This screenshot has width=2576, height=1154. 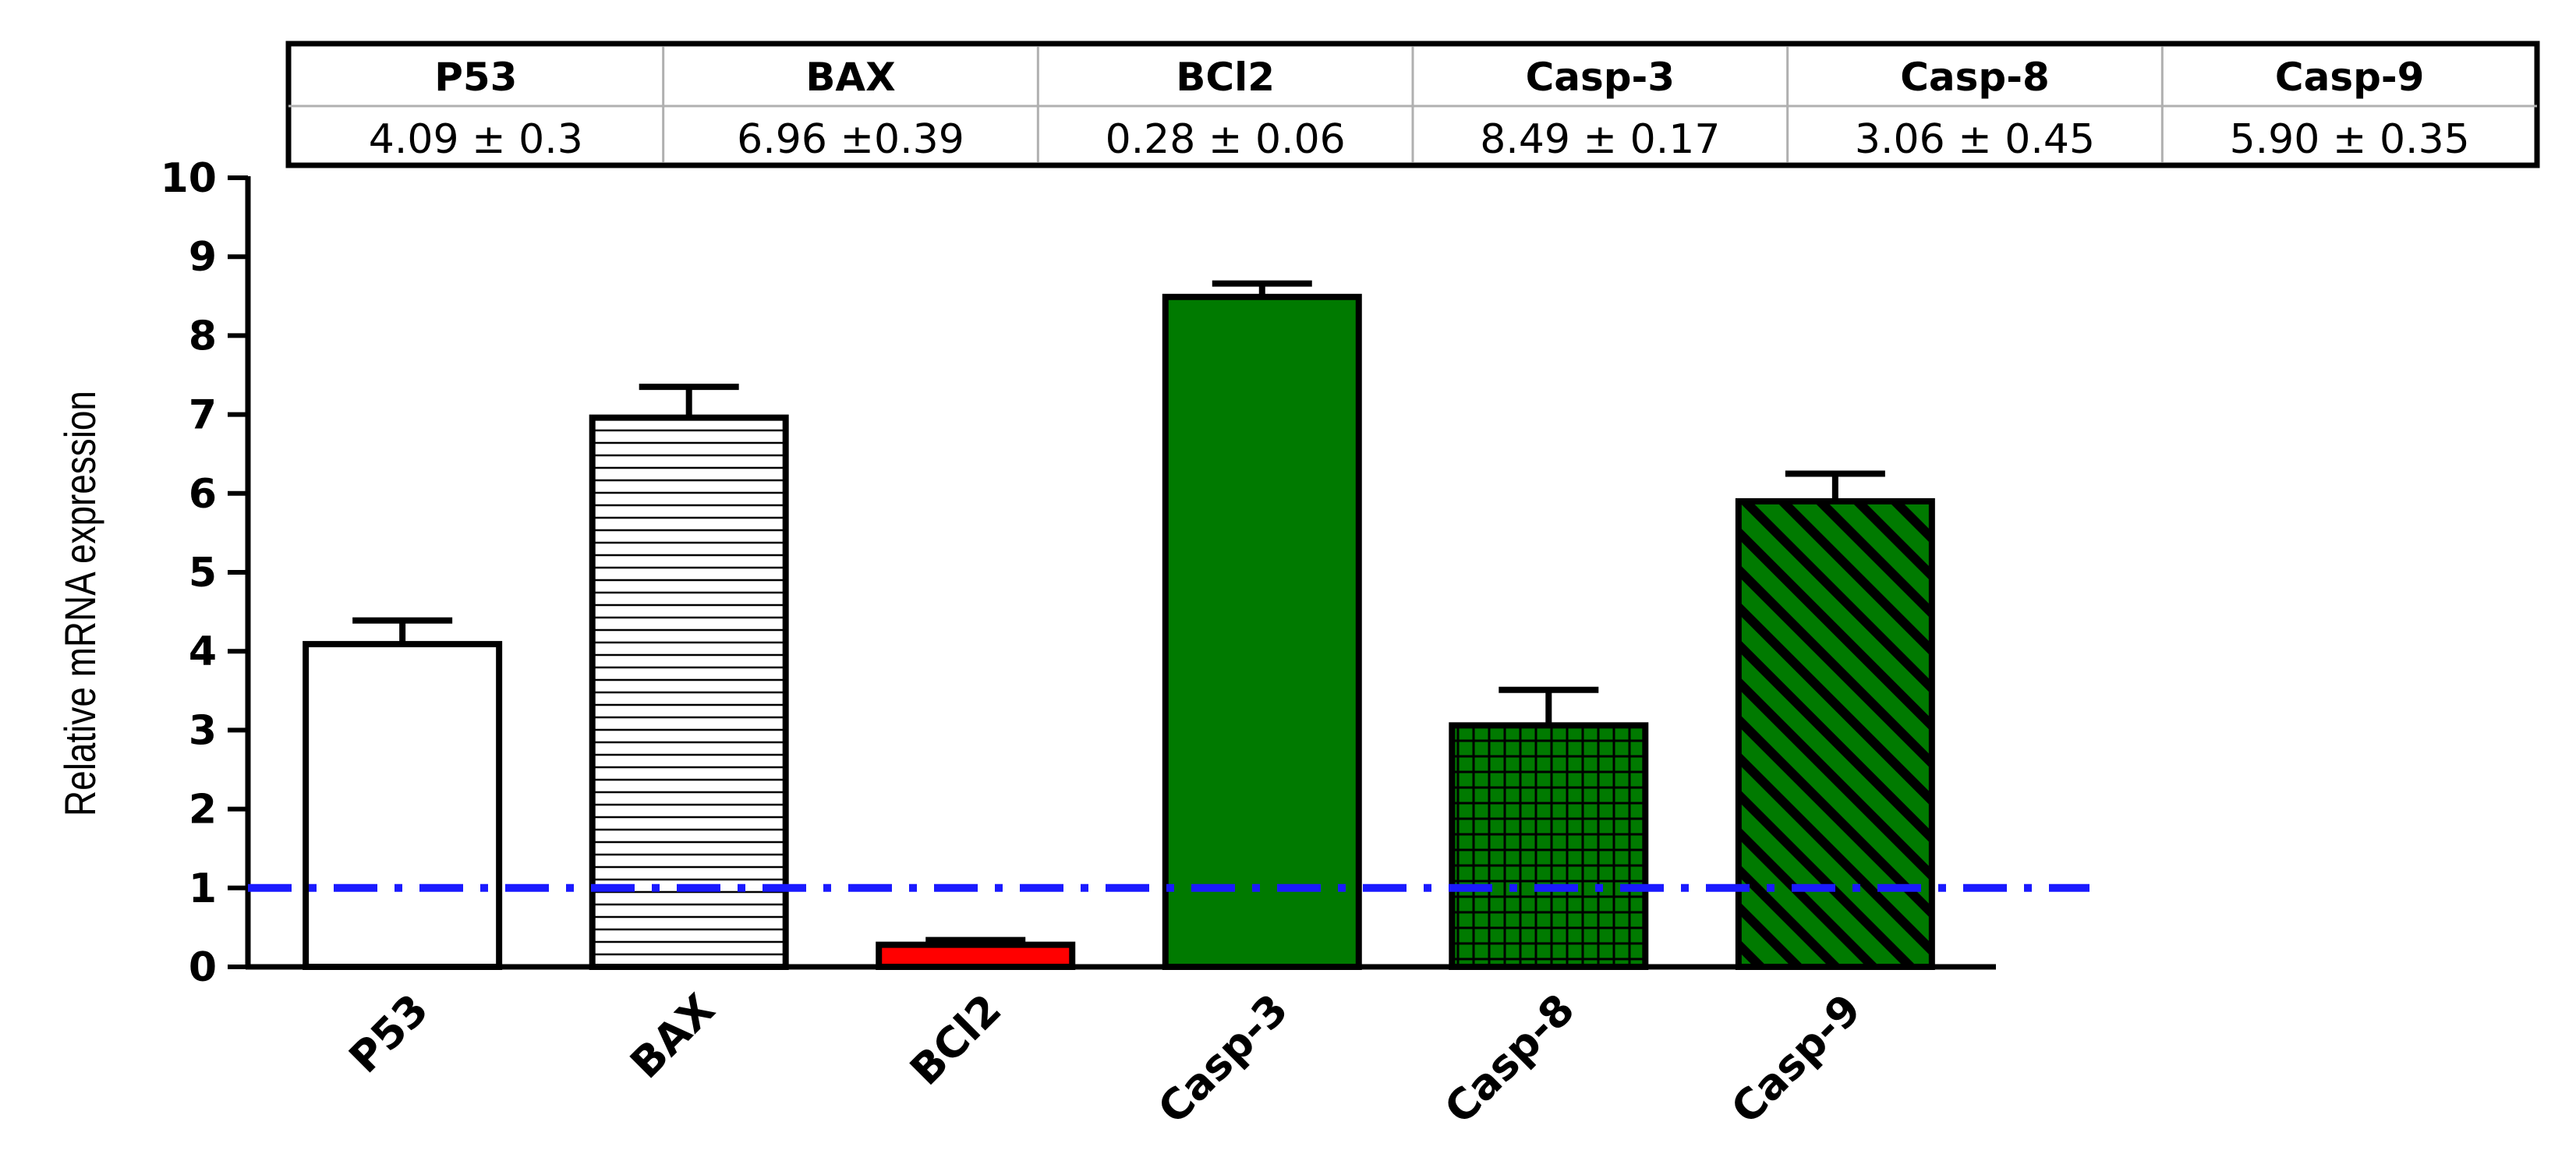 What do you see at coordinates (1795, 1059) in the screenshot?
I see `x-category-label: Casp-9` at bounding box center [1795, 1059].